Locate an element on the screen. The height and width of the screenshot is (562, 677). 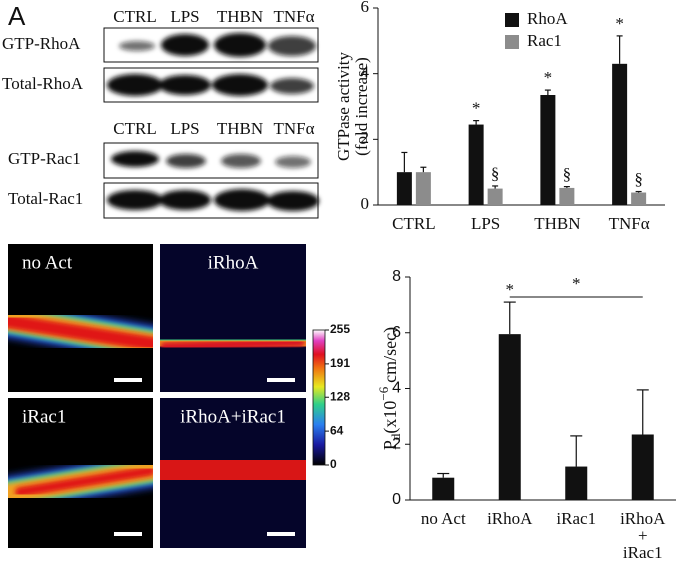
y-axis-label: (fold increase) is located at coordinates (361, 106).